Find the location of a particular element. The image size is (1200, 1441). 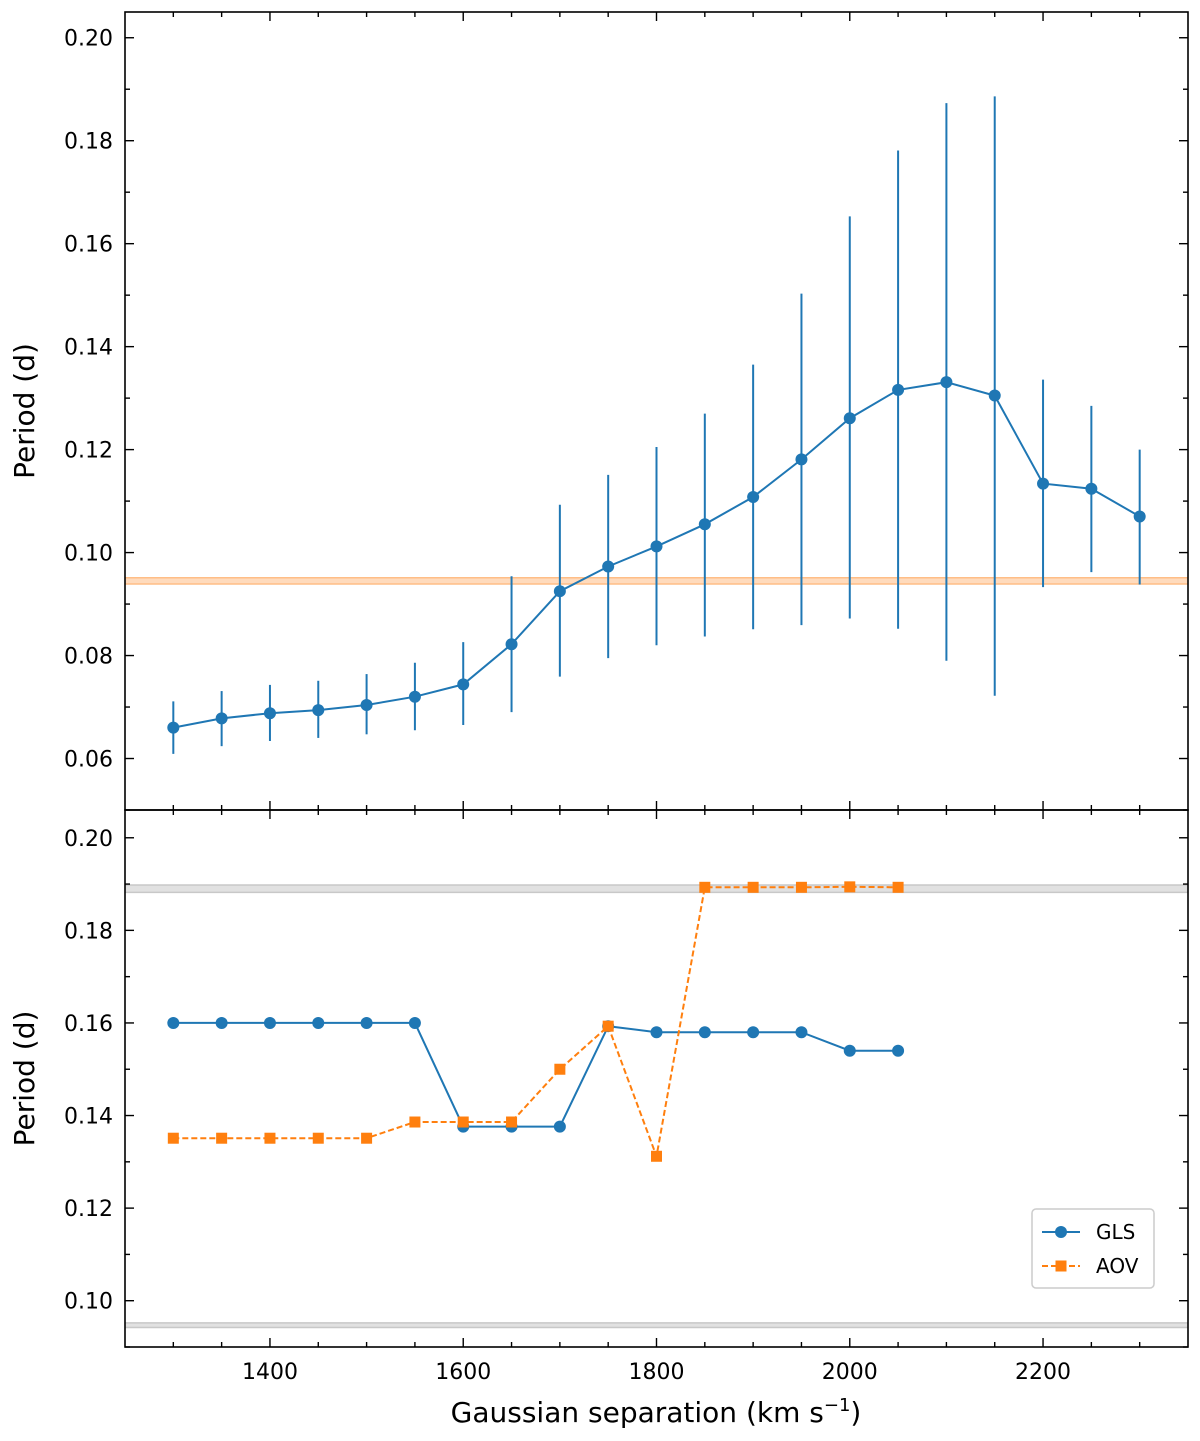

y-tick-label: 0.08 is located at coordinates (88, 657).